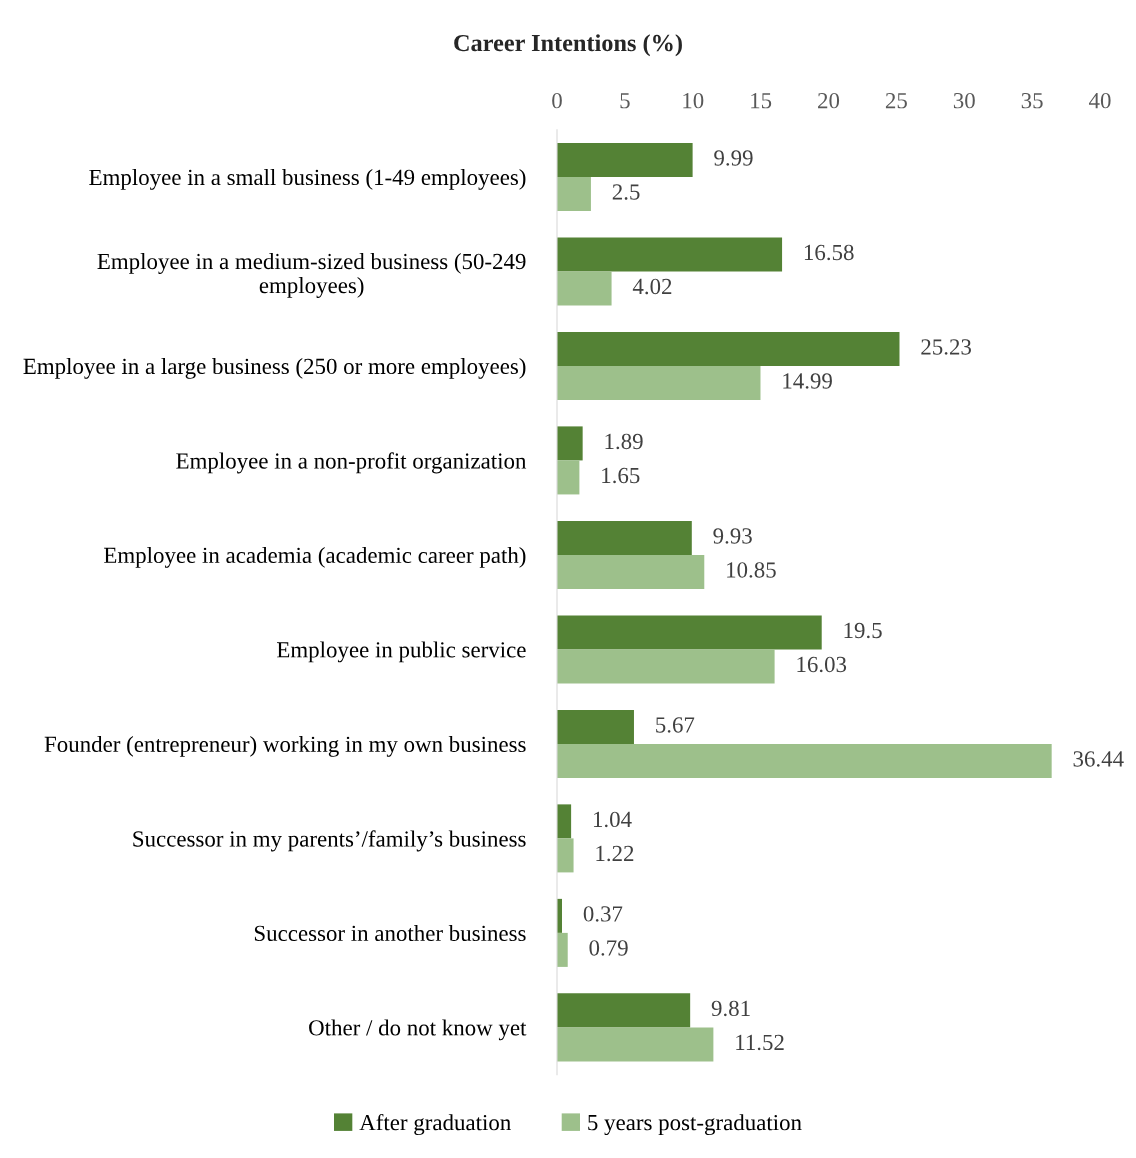 The image size is (1136, 1158). I want to click on chart-title: Career Intentions (%), so click(568, 45).